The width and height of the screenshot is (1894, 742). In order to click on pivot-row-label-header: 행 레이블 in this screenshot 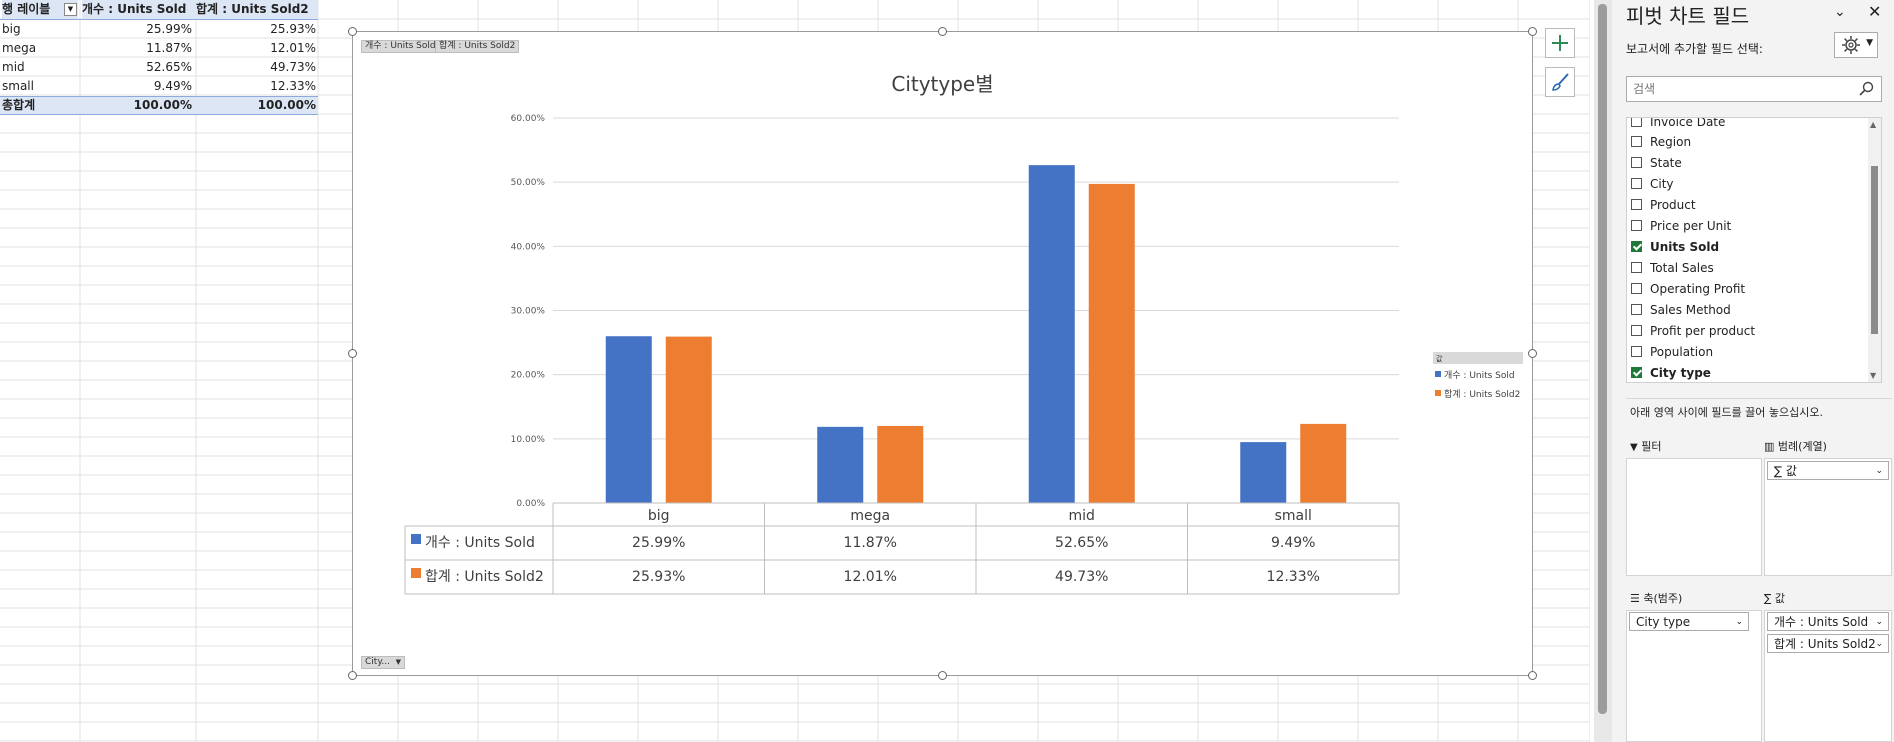, I will do `click(40, 9)`.